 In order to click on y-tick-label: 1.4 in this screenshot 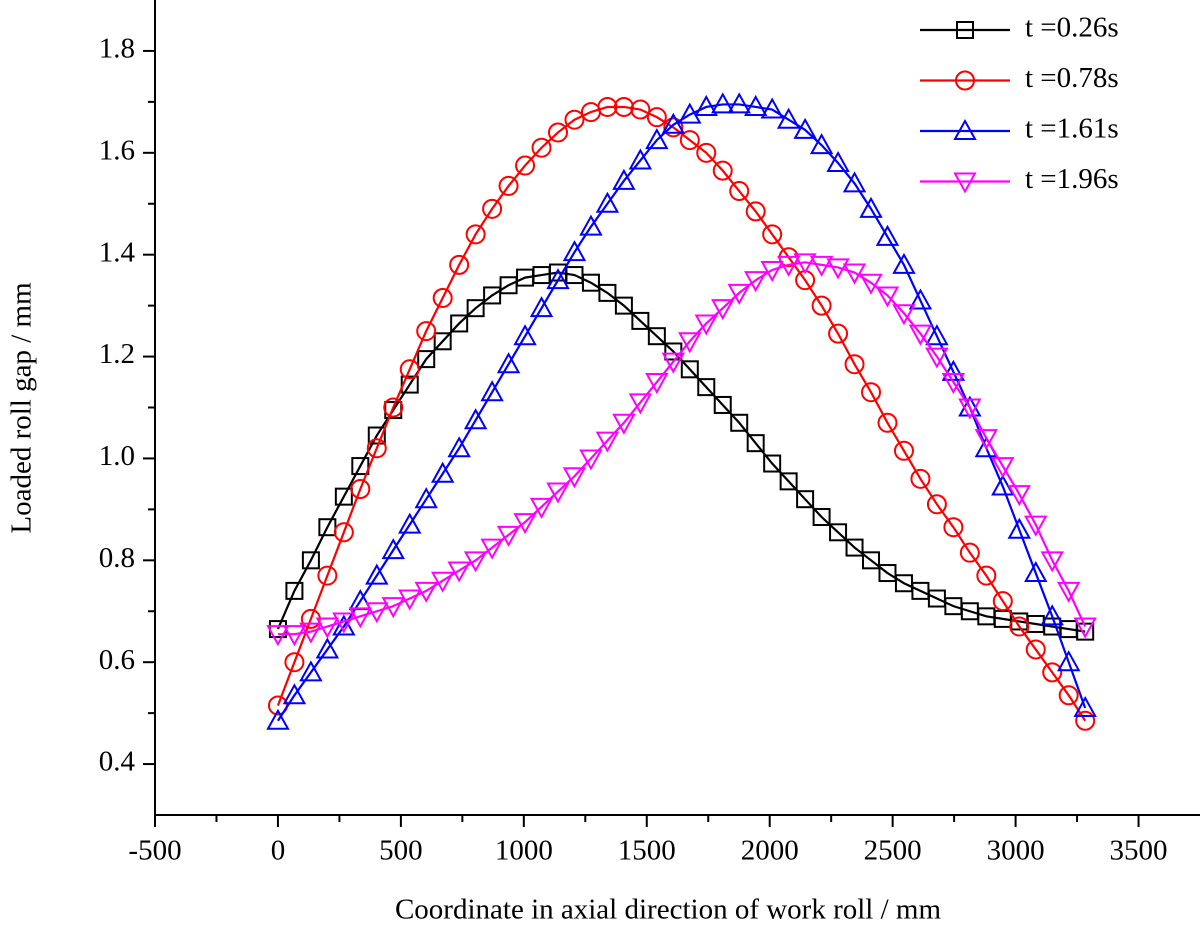, I will do `click(117, 252)`.